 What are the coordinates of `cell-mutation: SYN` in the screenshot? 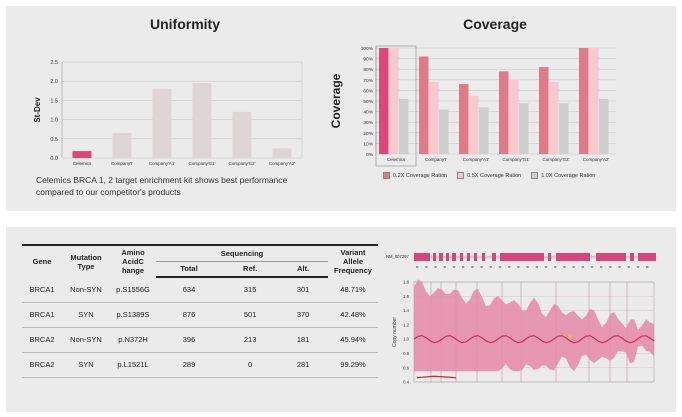 It's located at (86, 315).